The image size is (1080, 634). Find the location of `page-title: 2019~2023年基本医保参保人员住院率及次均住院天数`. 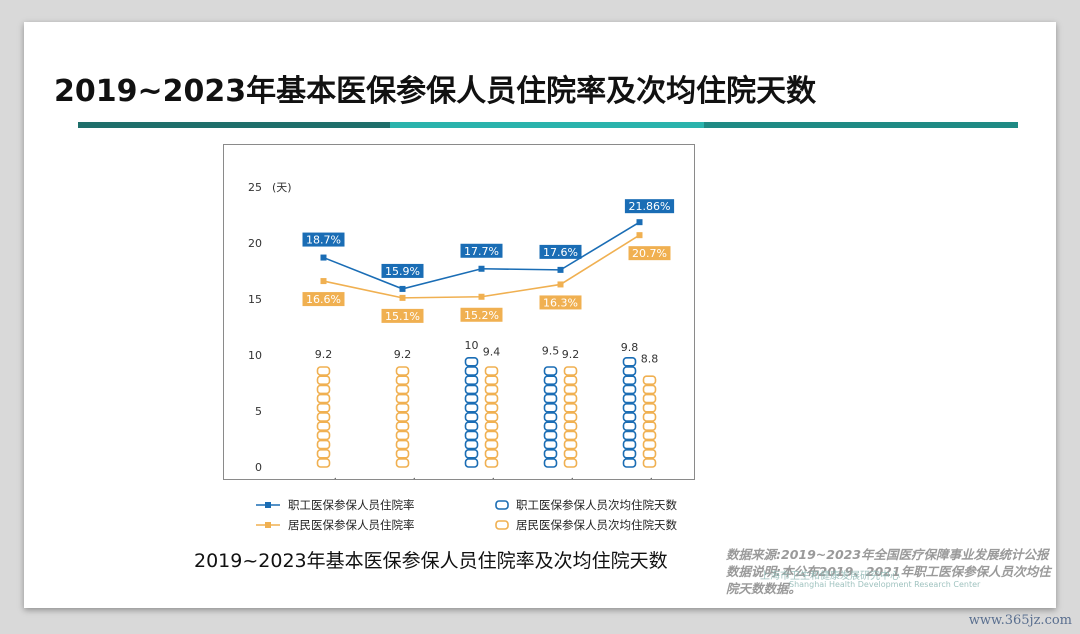

page-title: 2019~2023年基本医保参保人员住院率及次均住院天数 is located at coordinates (435, 91).